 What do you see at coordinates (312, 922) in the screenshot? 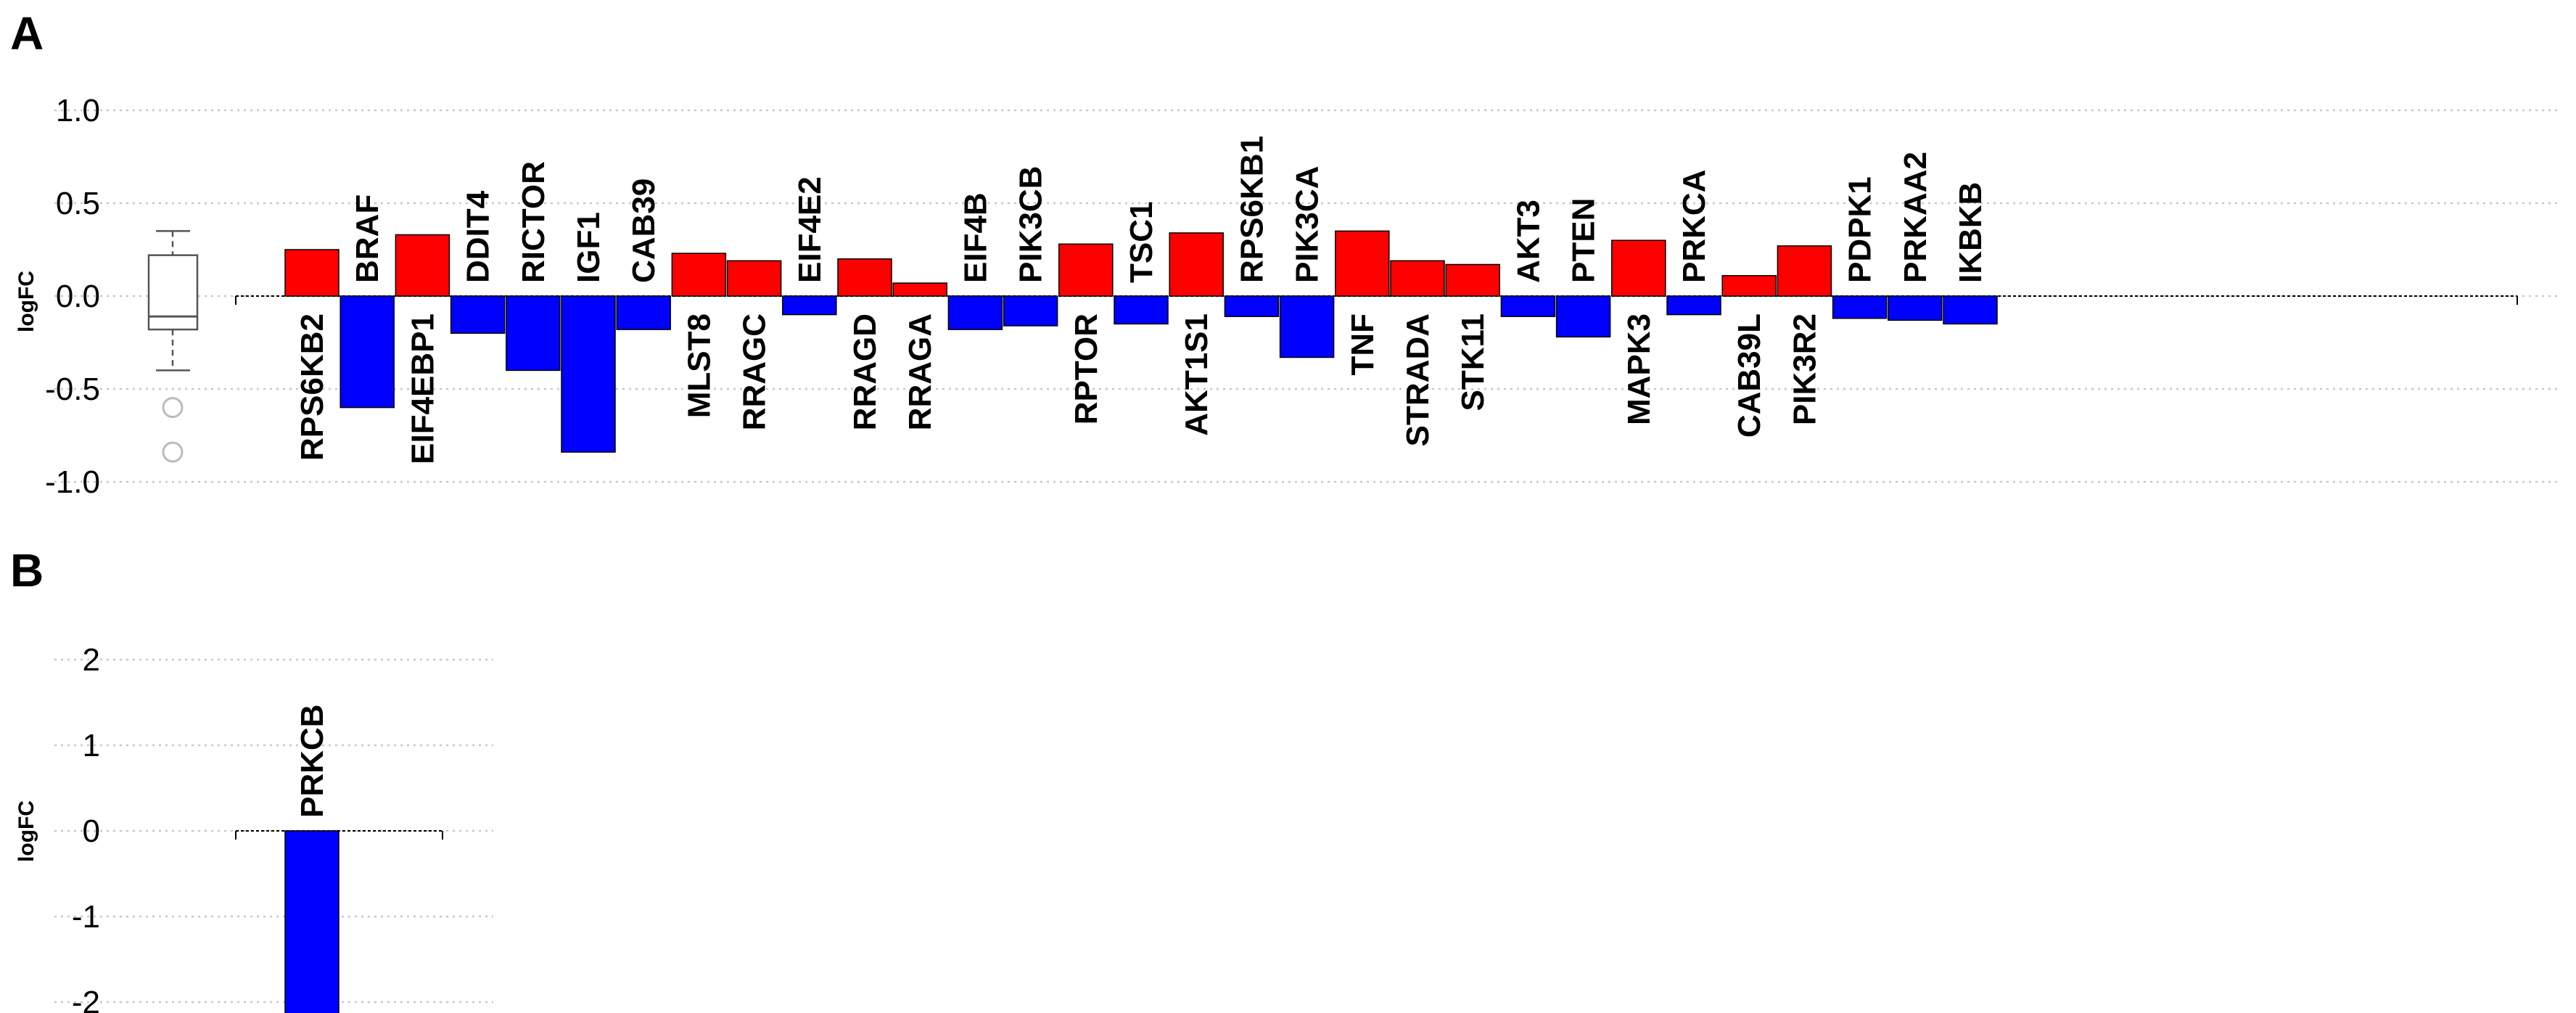
I see `bar-prkcb` at bounding box center [312, 922].